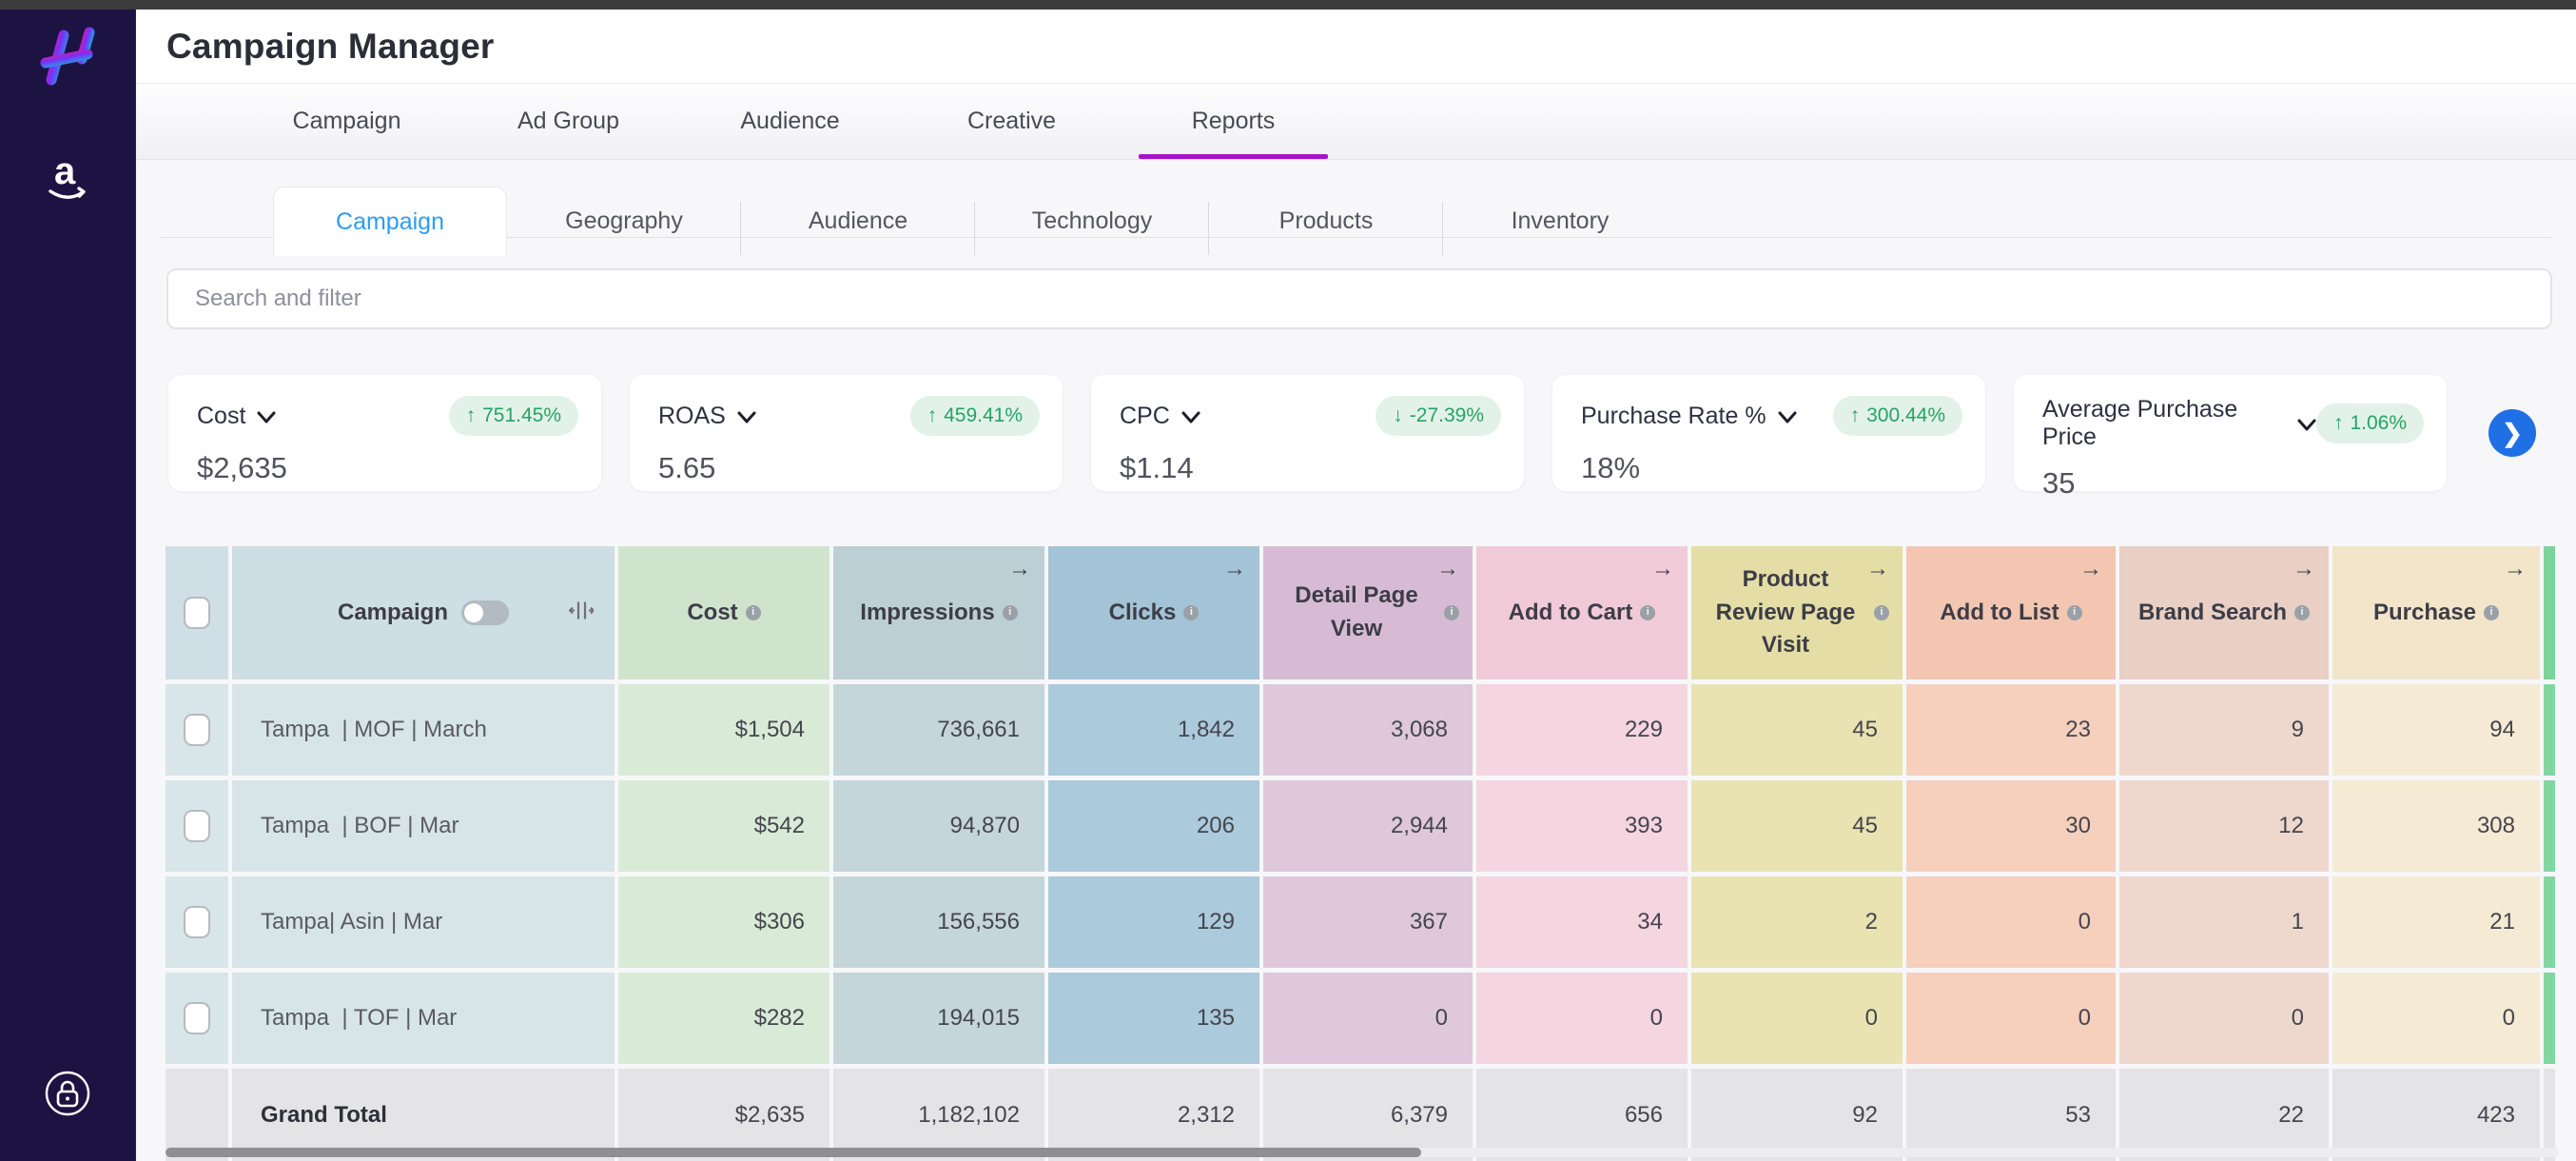 This screenshot has width=2576, height=1161. Describe the element at coordinates (707, 417) in the screenshot. I see `kpi-metric-selector: ROAS` at that location.